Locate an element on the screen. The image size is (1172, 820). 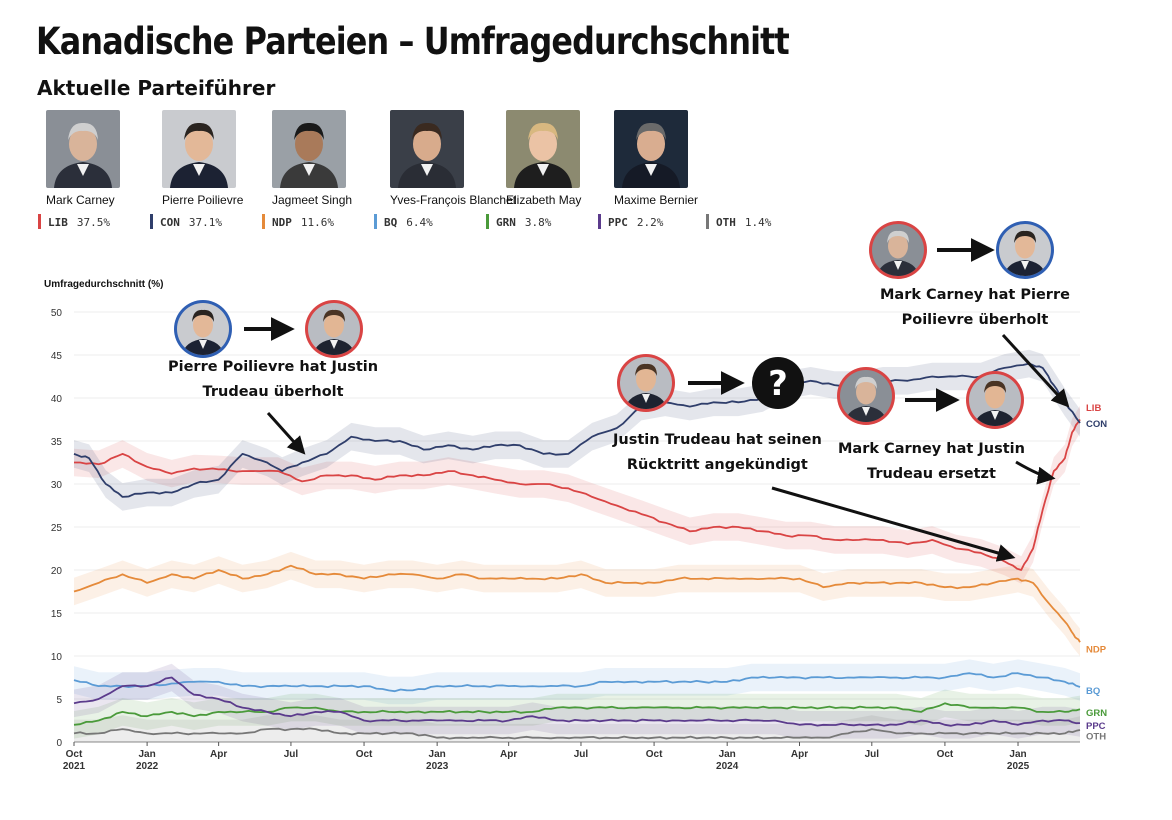
band-oth is located at coordinates (577, 728).